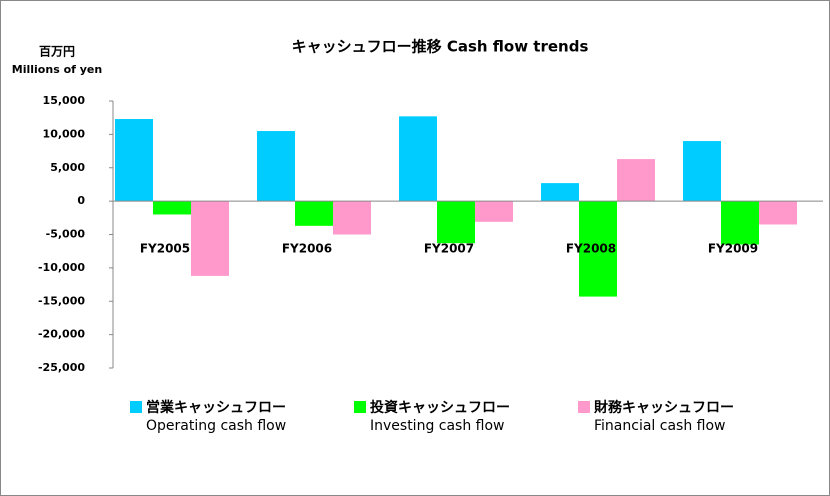 The height and width of the screenshot is (496, 830). What do you see at coordinates (64, 133) in the screenshot?
I see `y-tick-label: 10,000` at bounding box center [64, 133].